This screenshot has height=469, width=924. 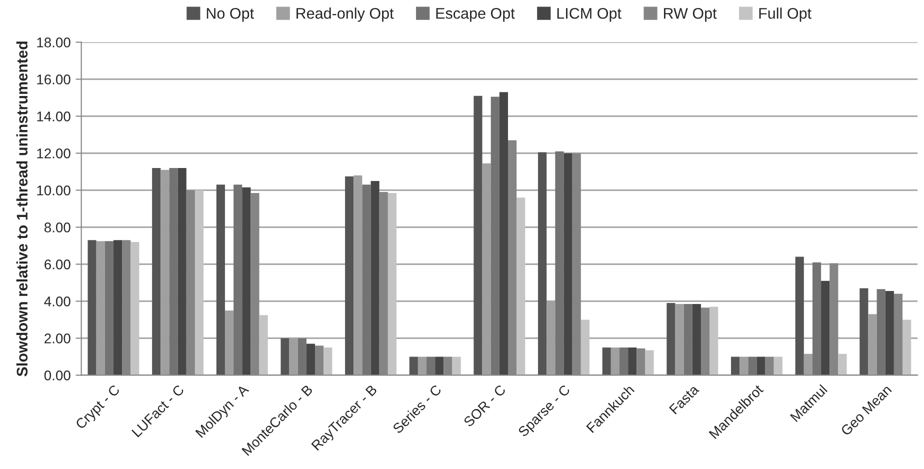 What do you see at coordinates (53, 153) in the screenshot?
I see `y-tick-label: 12.00` at bounding box center [53, 153].